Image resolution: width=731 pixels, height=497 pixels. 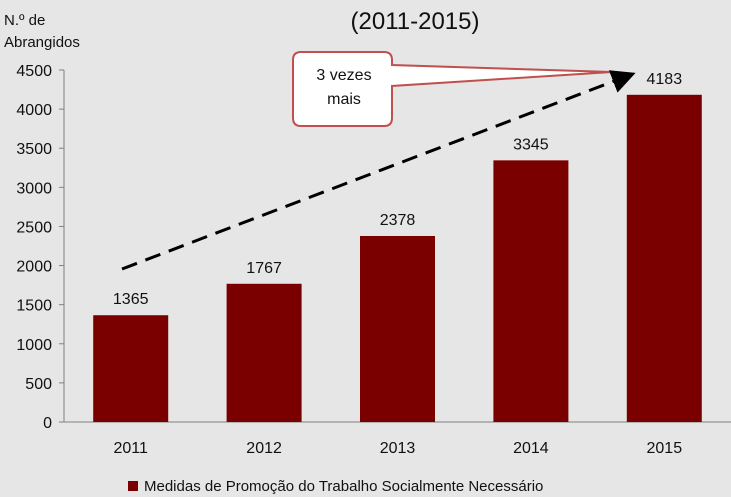 What do you see at coordinates (42, 42) in the screenshot?
I see `y-axis-label-line2: Abrangidos` at bounding box center [42, 42].